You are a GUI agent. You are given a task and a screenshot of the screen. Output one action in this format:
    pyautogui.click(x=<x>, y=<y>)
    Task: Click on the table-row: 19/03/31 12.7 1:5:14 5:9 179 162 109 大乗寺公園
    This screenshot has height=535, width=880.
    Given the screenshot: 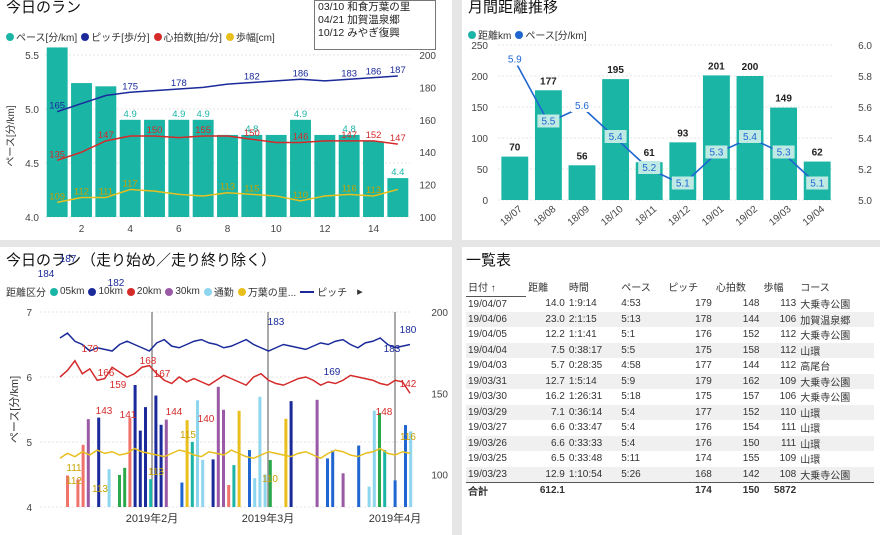 What is the action you would take?
    pyautogui.click(x=670, y=381)
    